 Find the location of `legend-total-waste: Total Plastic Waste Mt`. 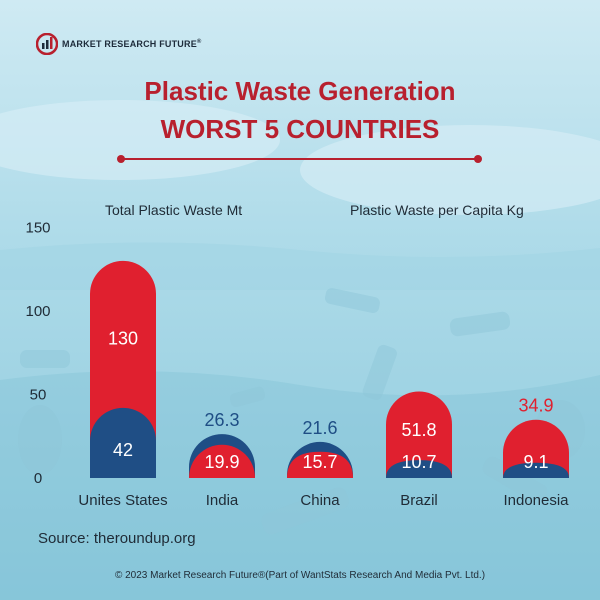

legend-total-waste: Total Plastic Waste Mt is located at coordinates (174, 210).